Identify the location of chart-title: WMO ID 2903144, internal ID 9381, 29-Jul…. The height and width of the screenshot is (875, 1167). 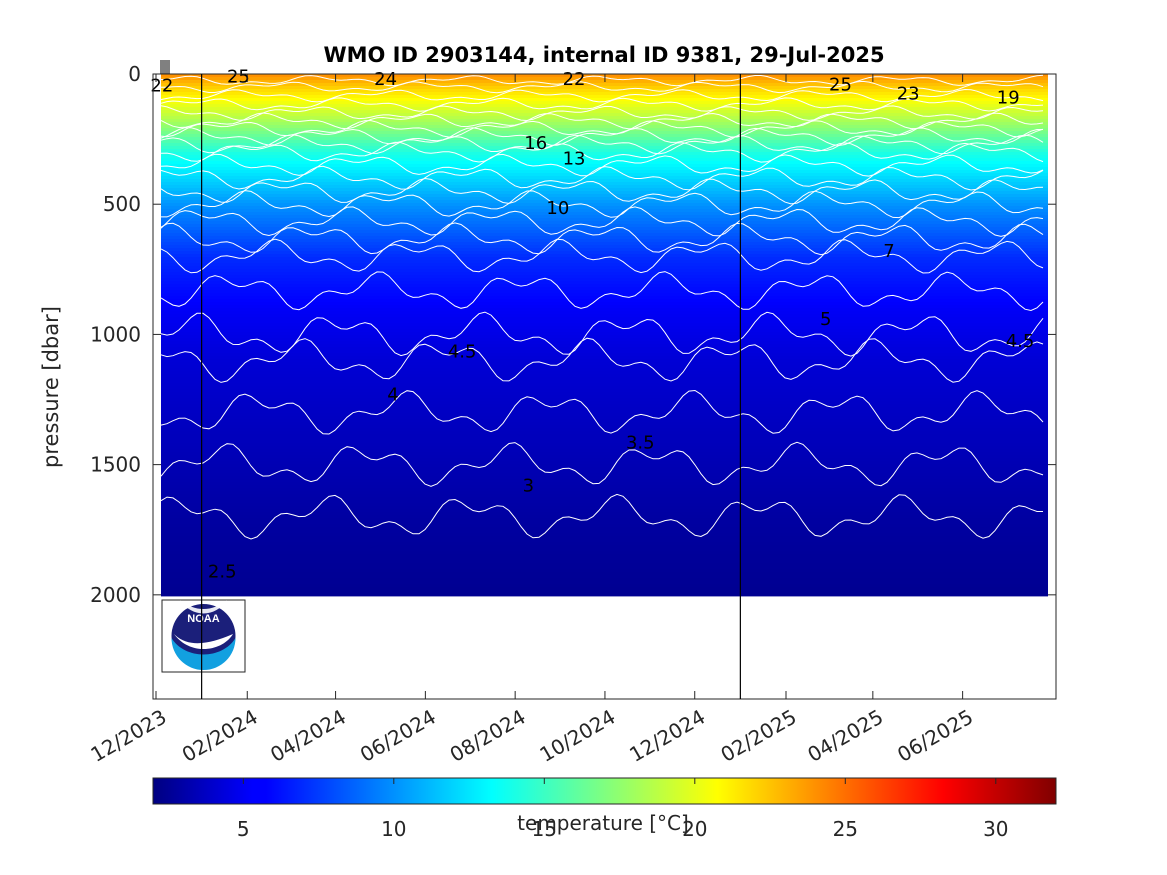
(603, 55).